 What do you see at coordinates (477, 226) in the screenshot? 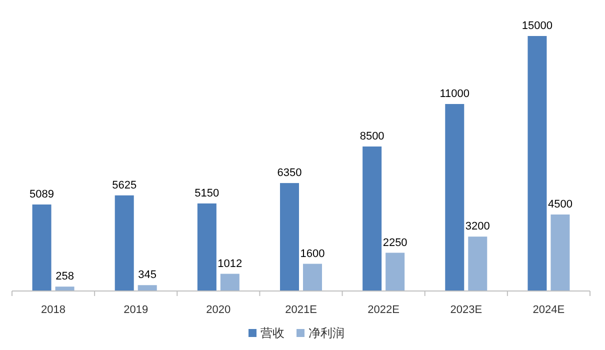
I see `data-label: 3200` at bounding box center [477, 226].